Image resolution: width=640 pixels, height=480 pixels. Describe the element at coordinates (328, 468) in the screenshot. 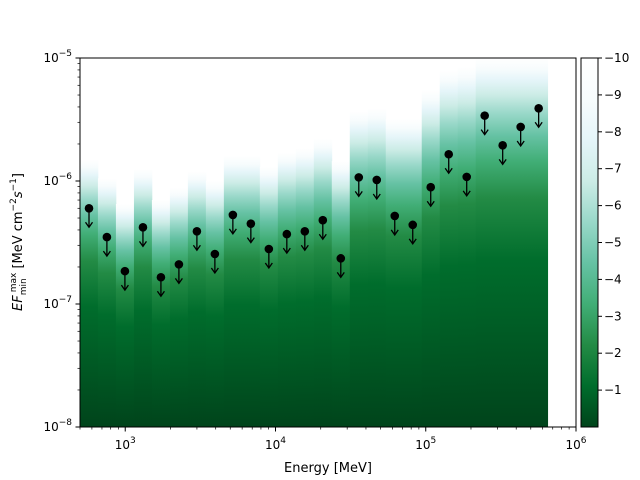

I see `x-axis-label: Energy [MeV]` at that location.